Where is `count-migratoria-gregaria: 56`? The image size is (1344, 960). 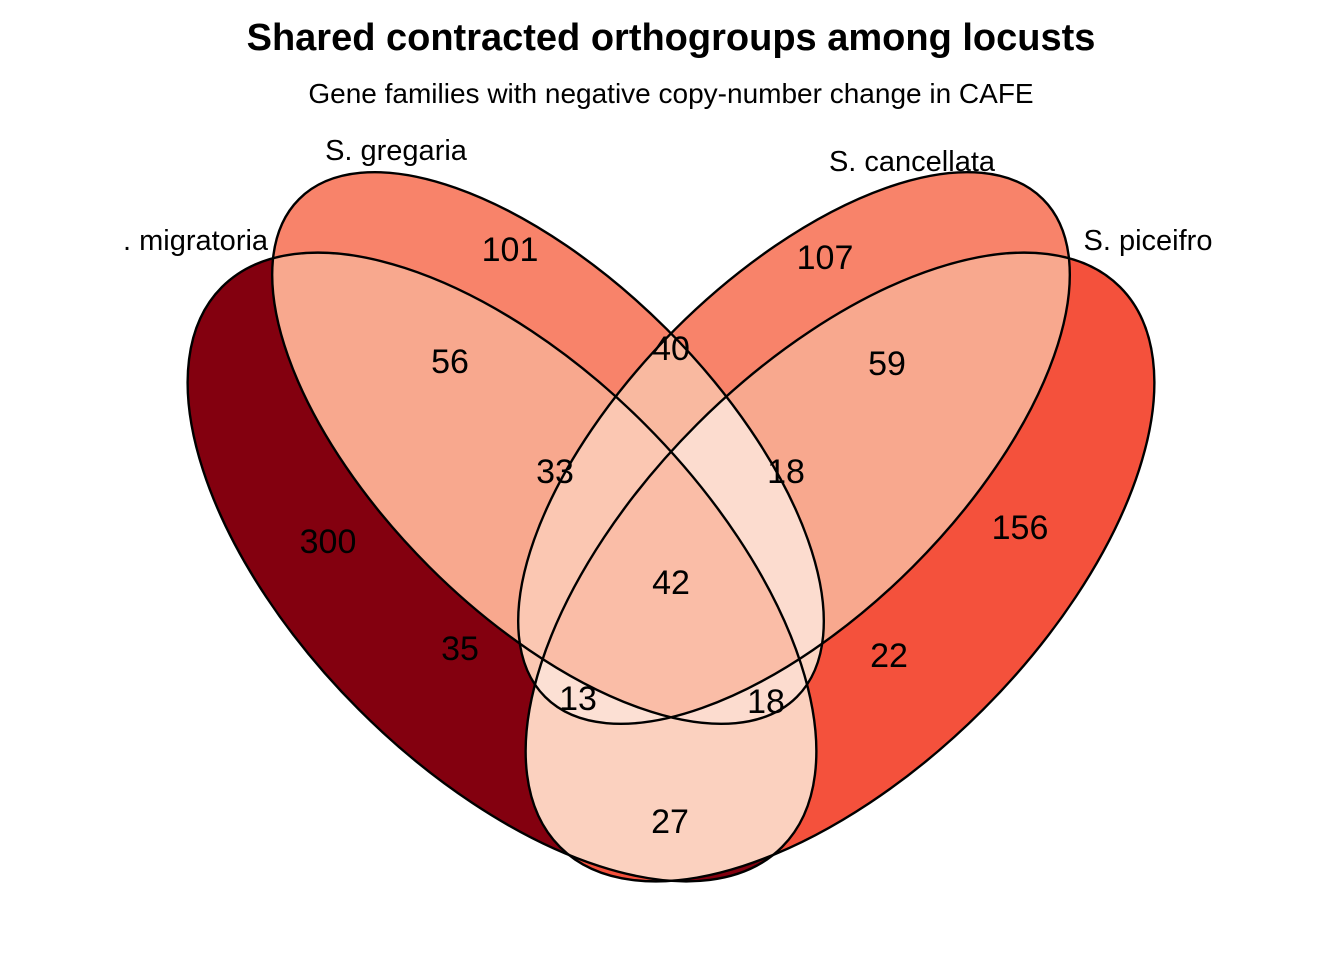
count-migratoria-gregaria: 56 is located at coordinates (450, 362).